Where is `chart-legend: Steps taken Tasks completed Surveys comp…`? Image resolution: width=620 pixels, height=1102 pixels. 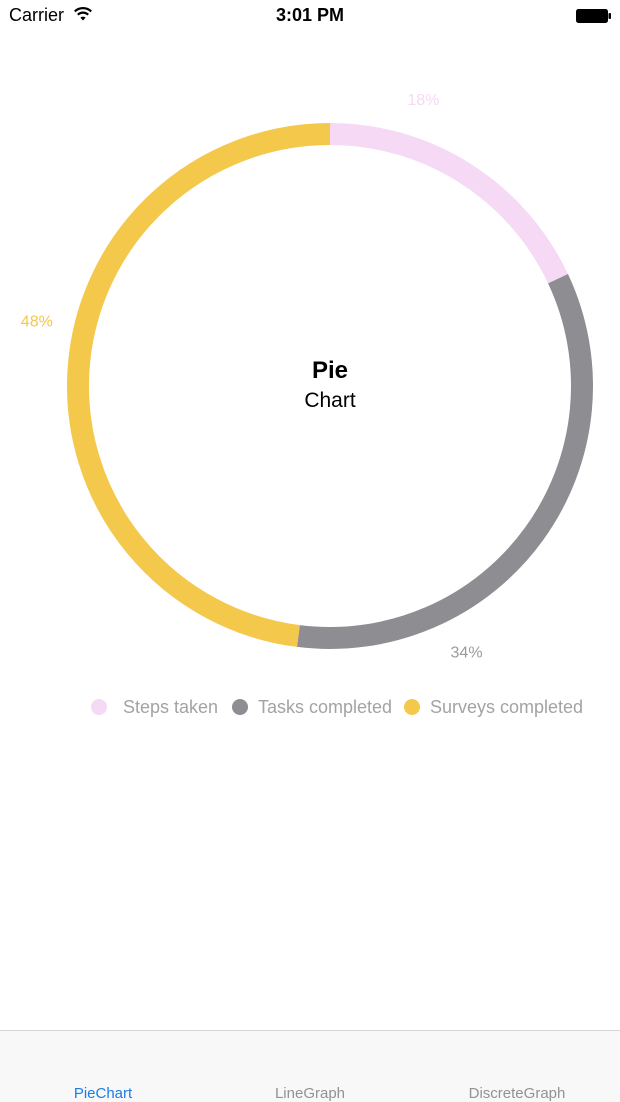
chart-legend: Steps taken Tasks completed Surveys comp… is located at coordinates (310, 707).